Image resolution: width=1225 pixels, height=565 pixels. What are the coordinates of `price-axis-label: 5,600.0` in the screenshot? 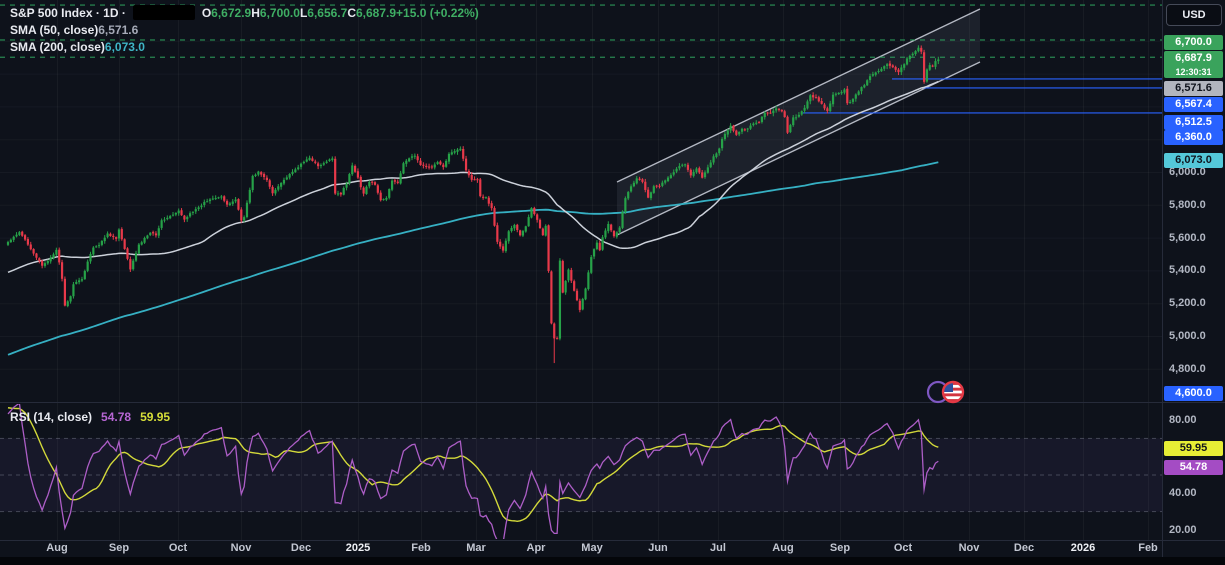 It's located at (1187, 237).